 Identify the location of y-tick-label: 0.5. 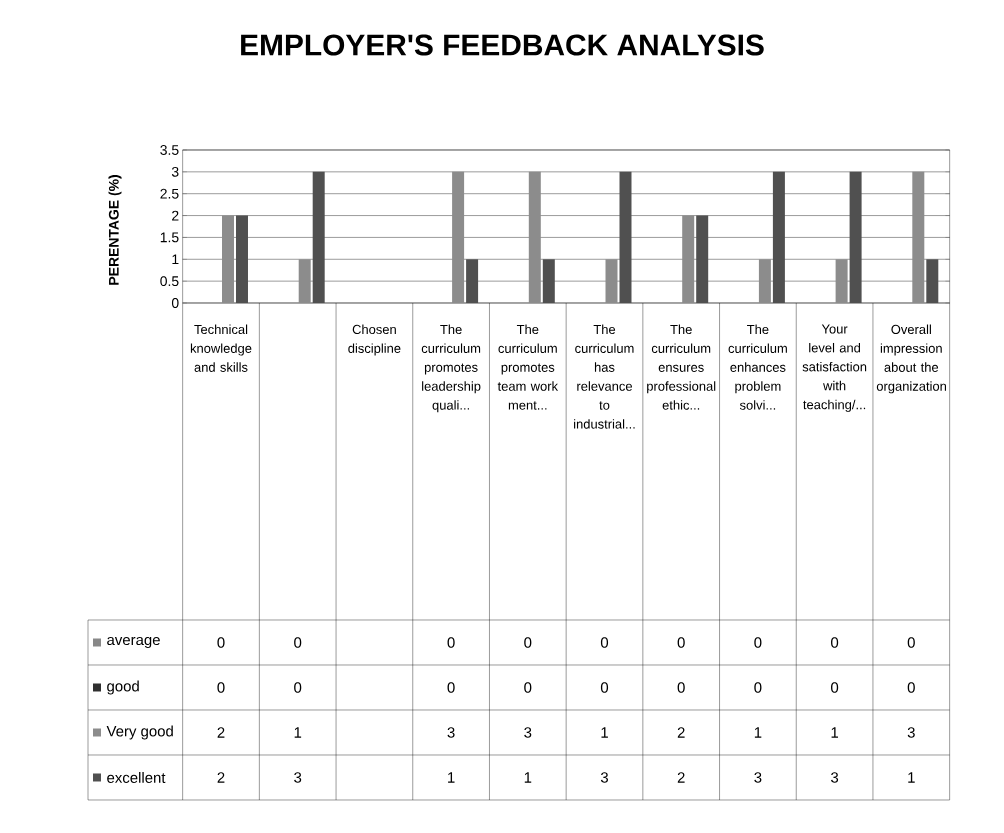
(169, 281).